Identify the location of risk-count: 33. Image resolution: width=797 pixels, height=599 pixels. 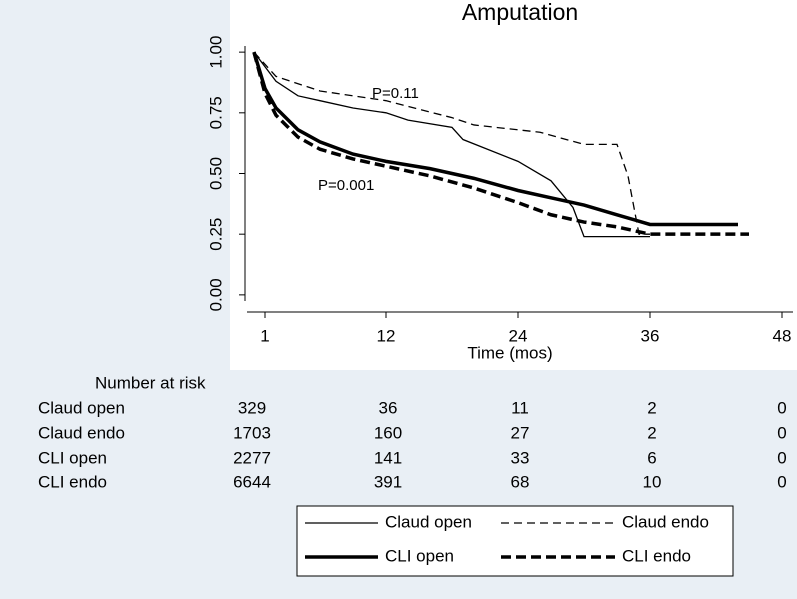
(520, 457).